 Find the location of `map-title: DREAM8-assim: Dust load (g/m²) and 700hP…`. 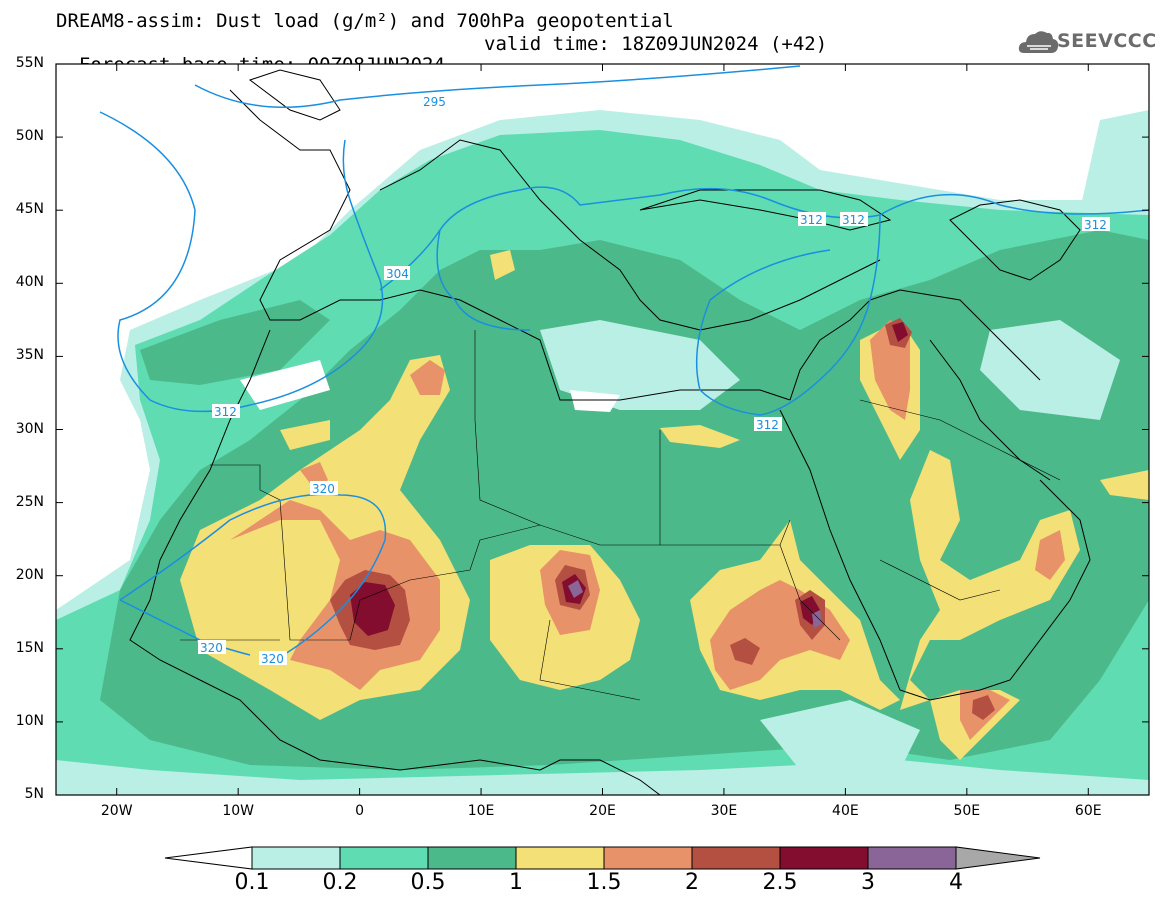

map-title: DREAM8-assim: Dust load (g/m²) and 700hP… is located at coordinates (365, 21).